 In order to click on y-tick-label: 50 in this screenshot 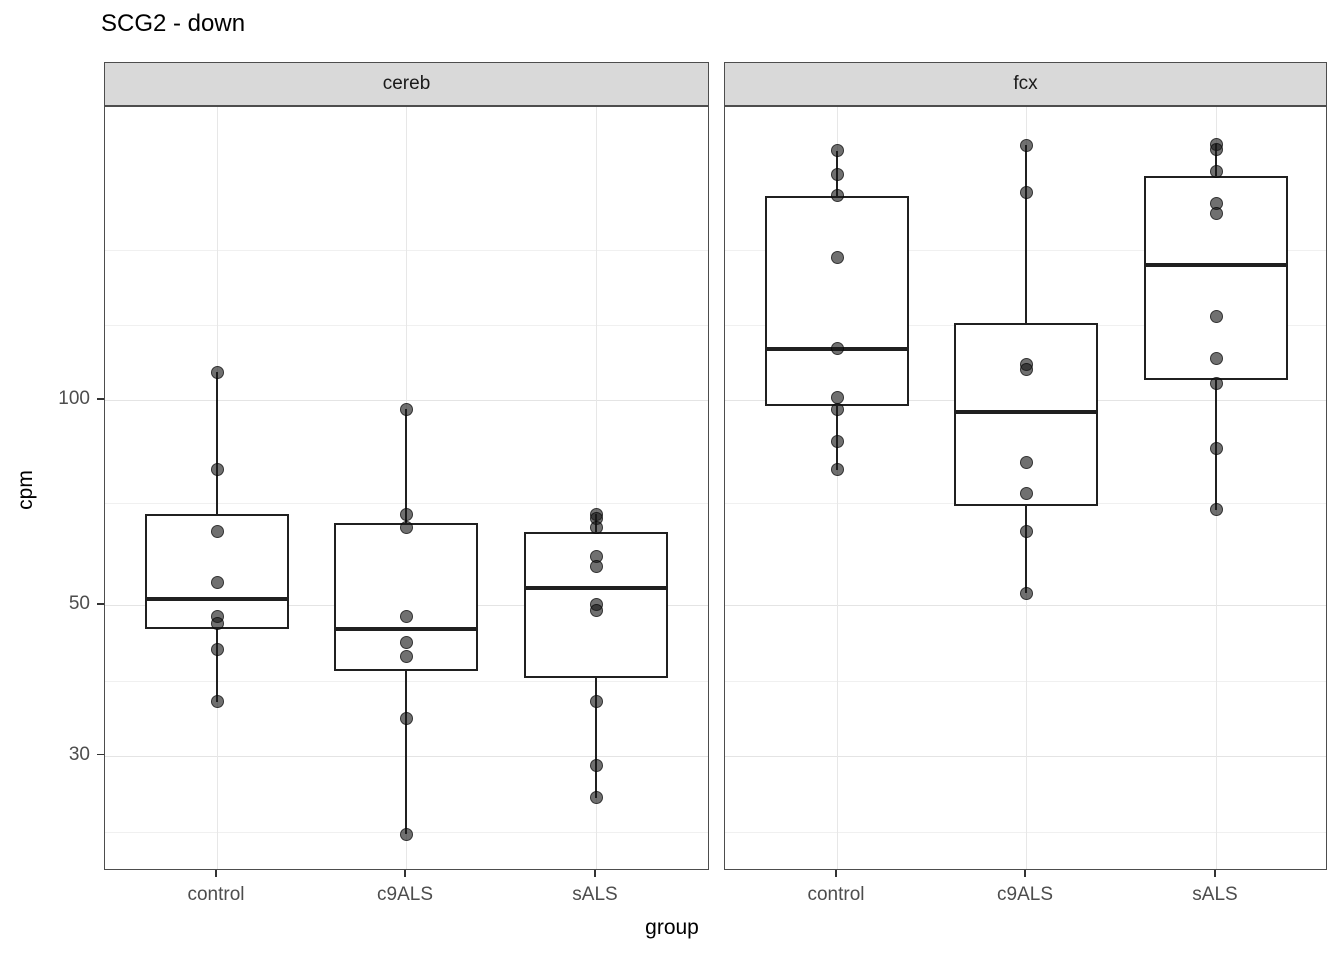, I will do `click(79, 603)`.